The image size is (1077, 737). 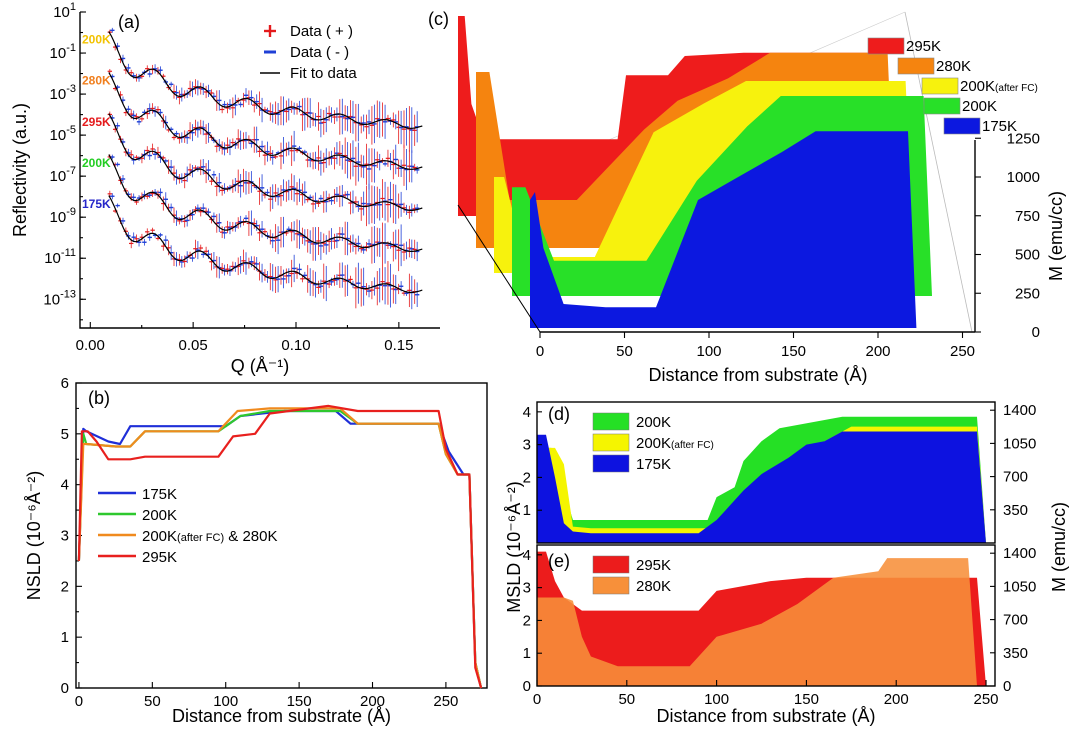 I want to click on x-tick-label: 0.00, so click(x=90, y=345).